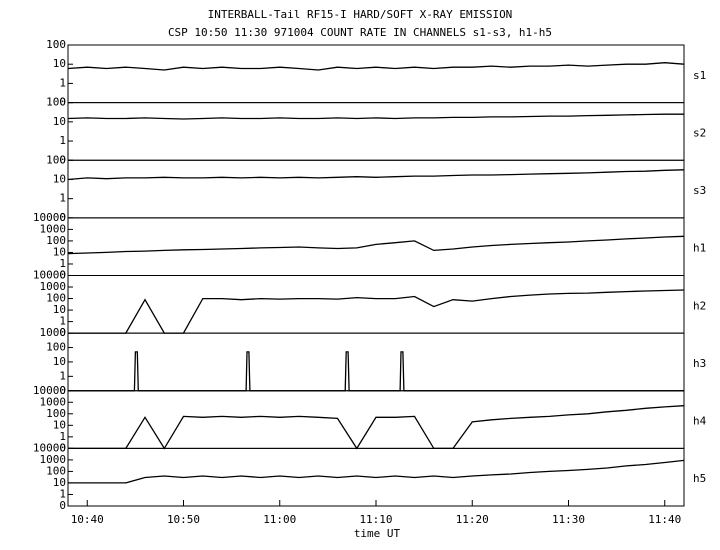  Describe the element at coordinates (377, 533) in the screenshot. I see `x-axis-label: time UT` at that location.